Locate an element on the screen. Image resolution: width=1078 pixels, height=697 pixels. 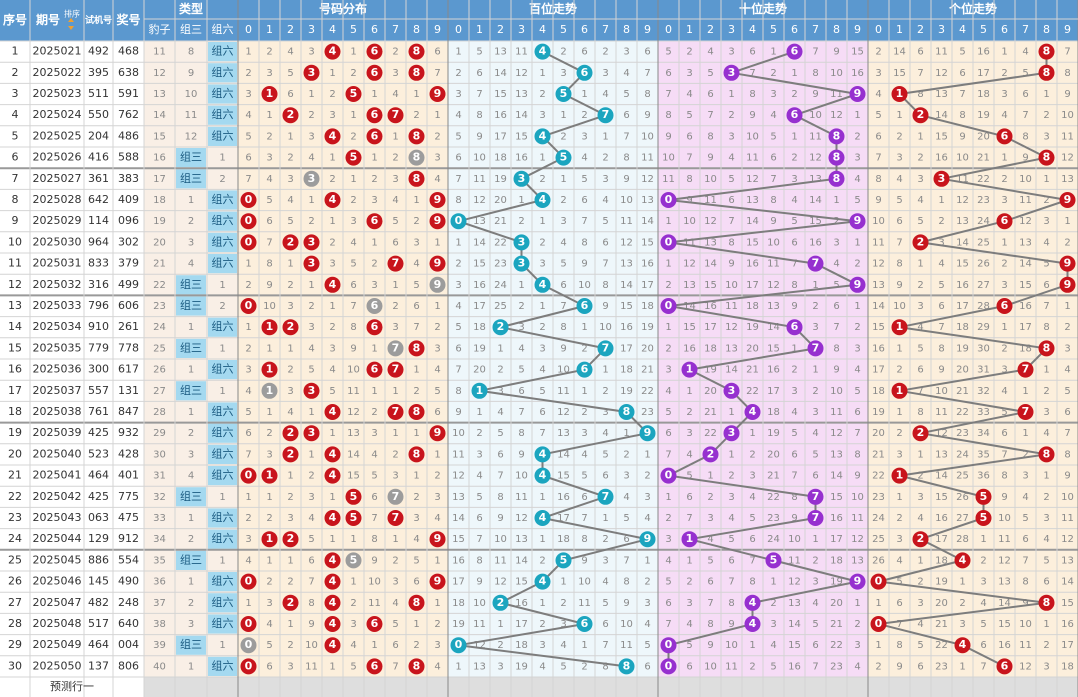
form-label: 组六 is located at coordinates (223, 241).